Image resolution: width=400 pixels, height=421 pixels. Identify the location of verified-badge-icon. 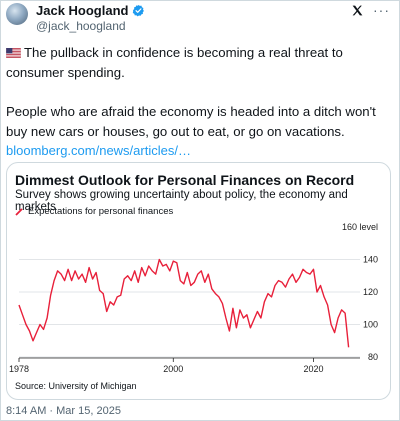
(139, 10).